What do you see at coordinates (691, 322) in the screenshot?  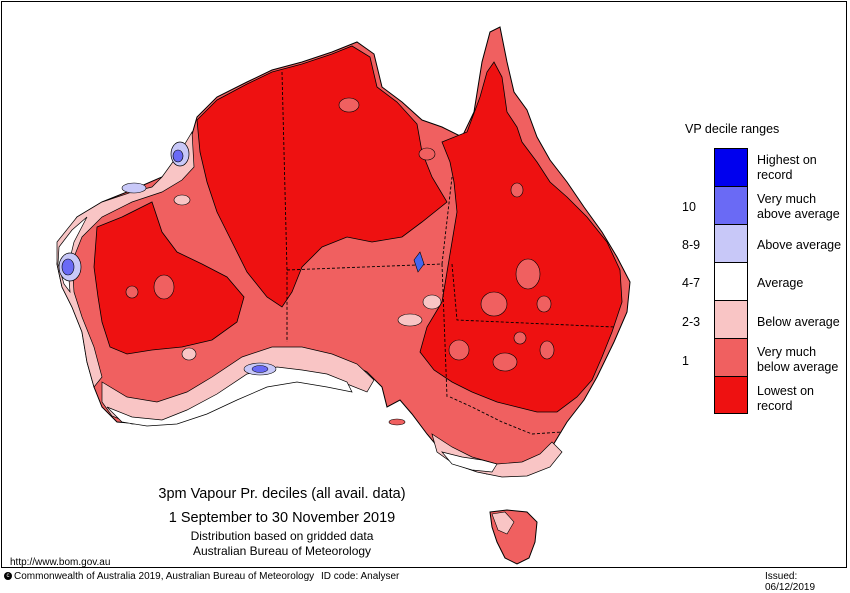 I see `legend-decile-2-3: 2-3` at bounding box center [691, 322].